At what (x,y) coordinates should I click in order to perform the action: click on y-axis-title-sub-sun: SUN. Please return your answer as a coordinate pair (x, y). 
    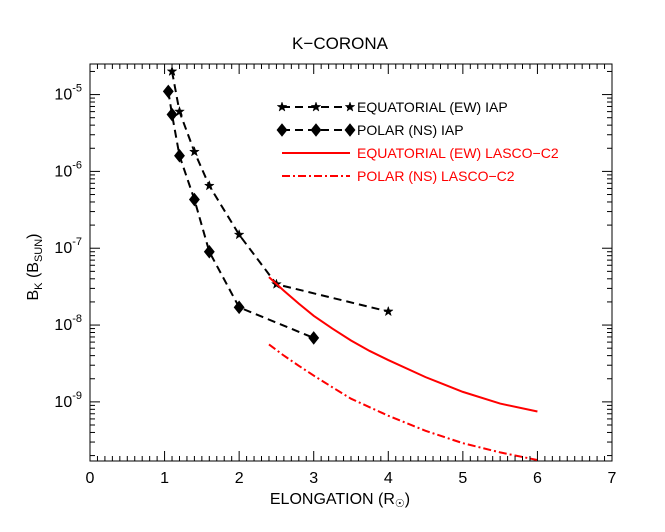
    Looking at the image, I should click on (39, 250).